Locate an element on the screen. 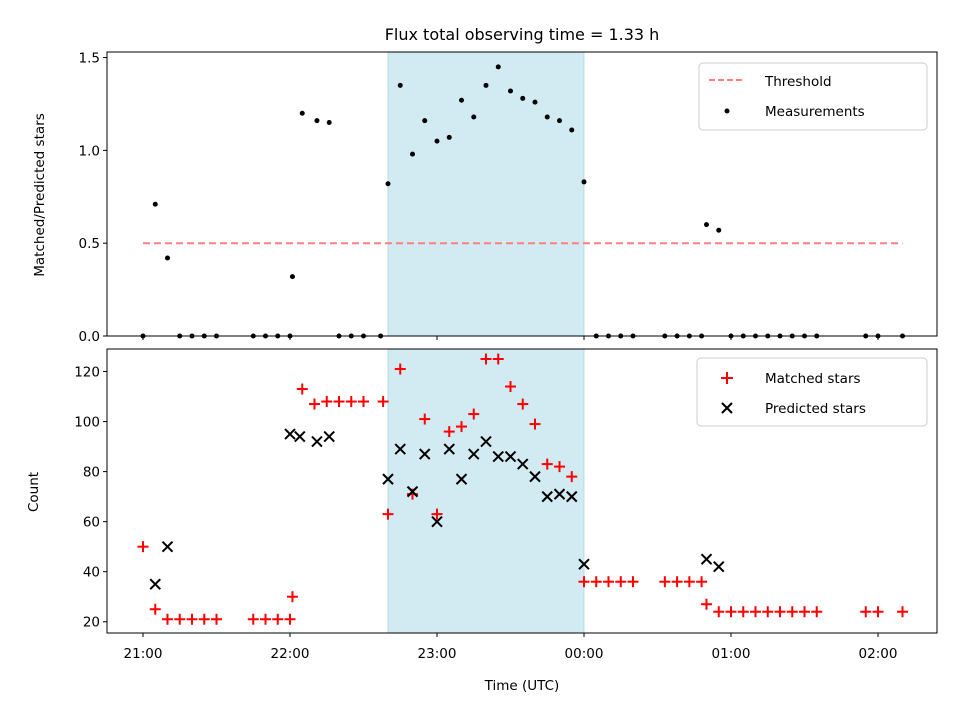 The image size is (960, 720). legend-threshold-label: Threshold is located at coordinates (798, 82).